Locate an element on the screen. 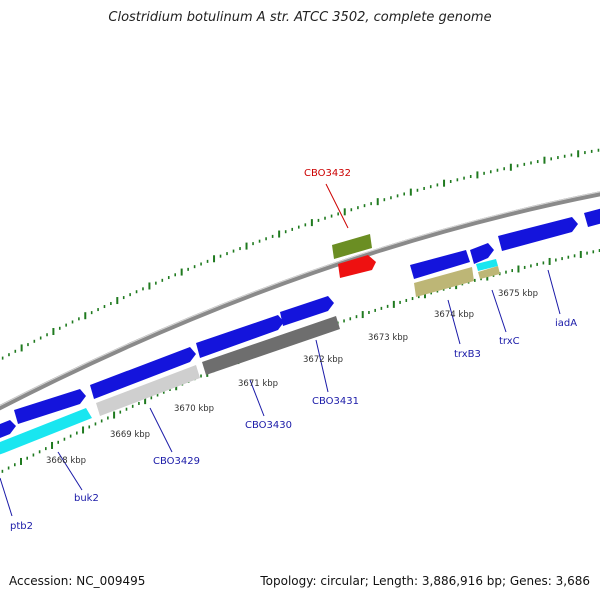  highlight-leader-line is located at coordinates (337, 206).